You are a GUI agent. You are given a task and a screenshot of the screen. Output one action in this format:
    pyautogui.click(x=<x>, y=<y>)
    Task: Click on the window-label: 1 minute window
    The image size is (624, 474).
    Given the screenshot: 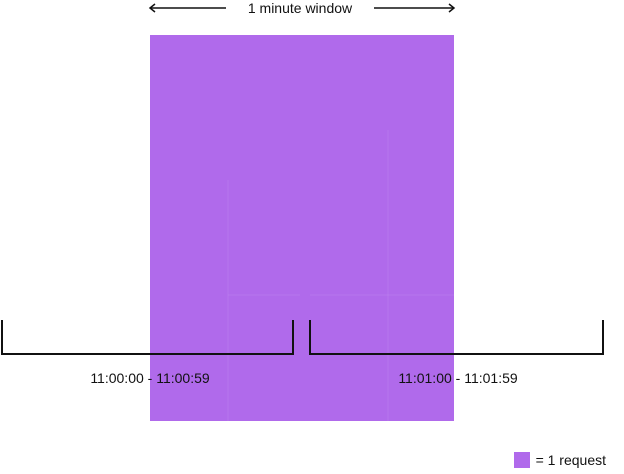 What is the action you would take?
    pyautogui.click(x=300, y=8)
    